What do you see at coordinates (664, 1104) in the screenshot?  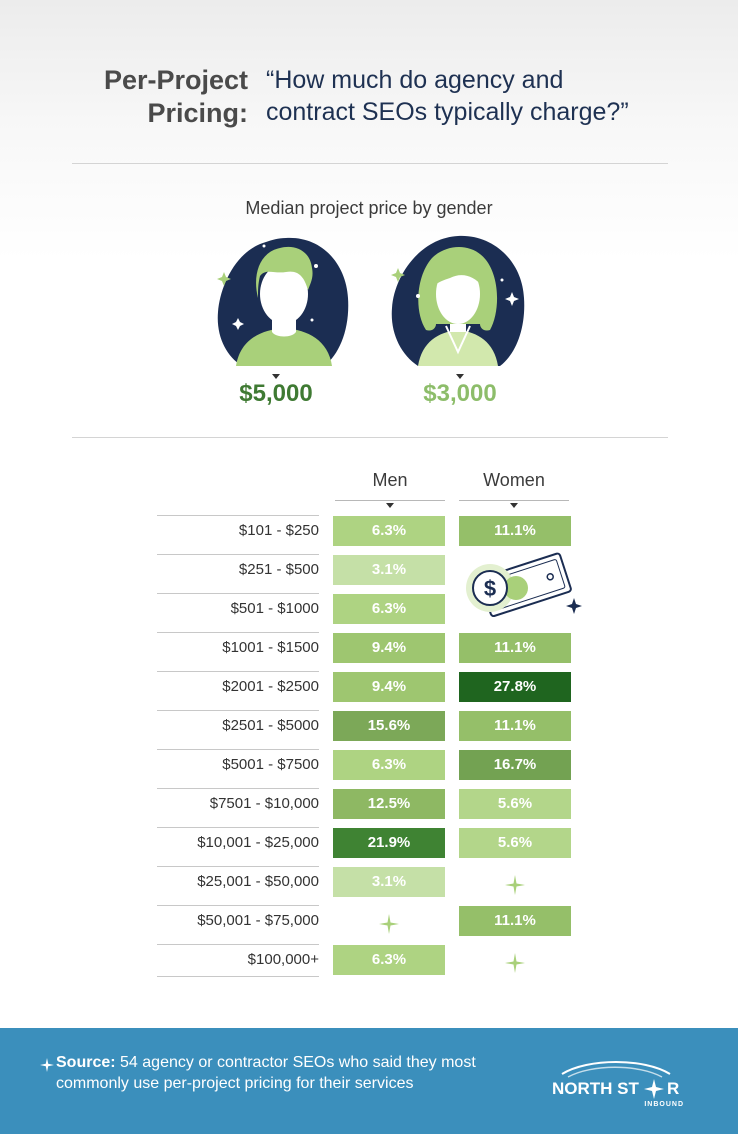 I see `logo-subtext: INBOUND` at bounding box center [664, 1104].